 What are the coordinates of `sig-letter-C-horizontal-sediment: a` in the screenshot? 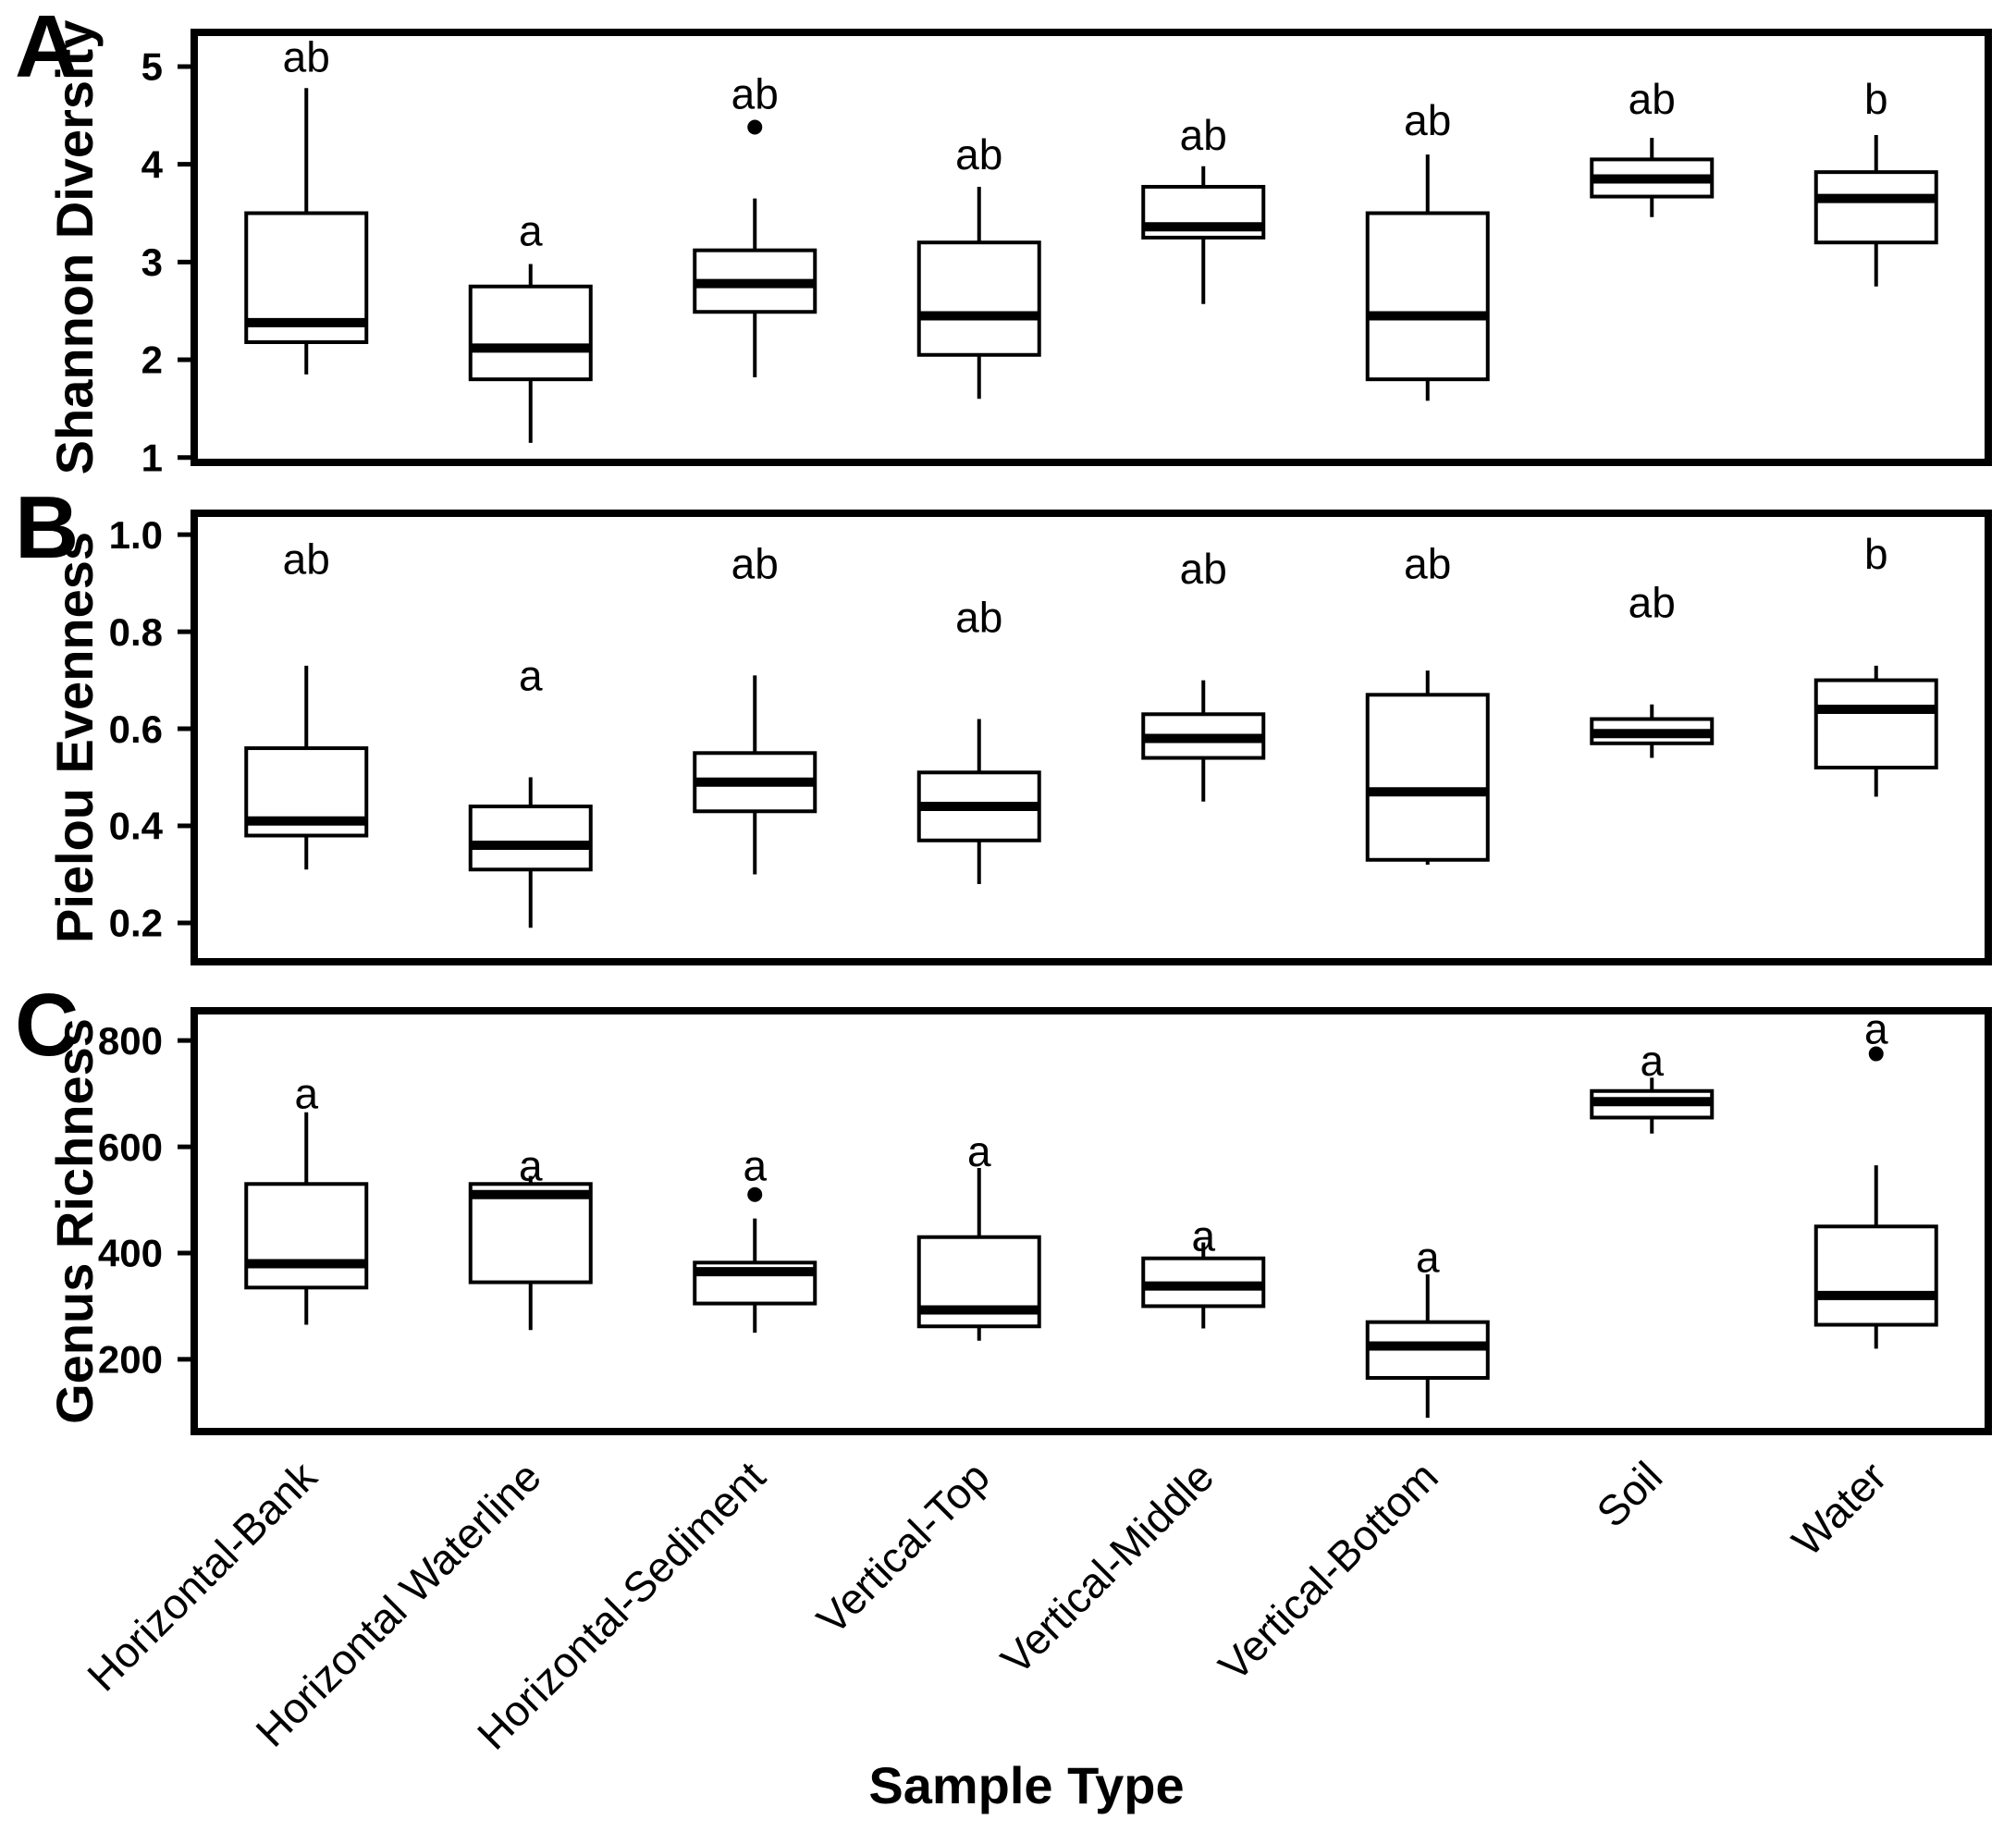 It's located at (755, 1165).